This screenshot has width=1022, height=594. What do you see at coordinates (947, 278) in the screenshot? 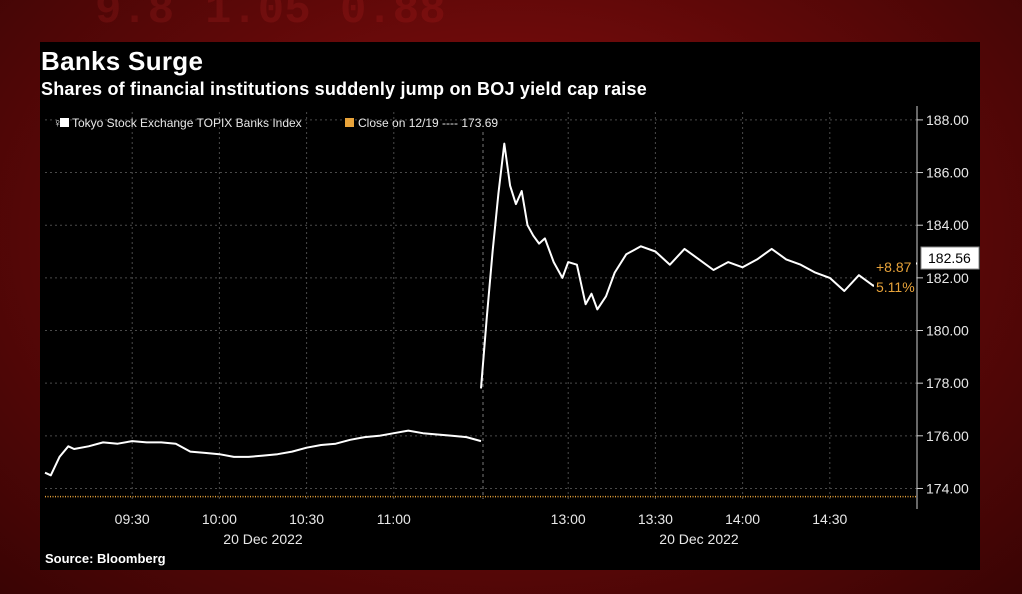
I see `y-tick-label: 182.00` at bounding box center [947, 278].